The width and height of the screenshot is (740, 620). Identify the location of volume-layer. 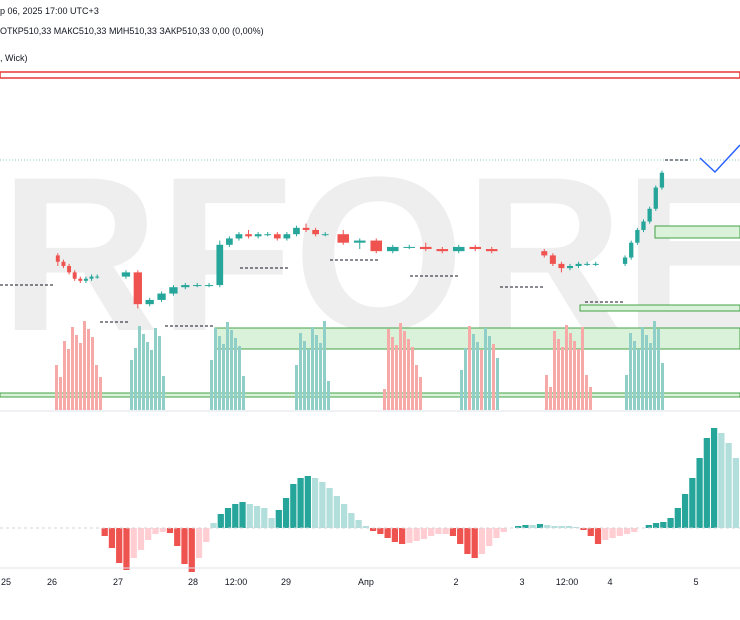
(359, 365).